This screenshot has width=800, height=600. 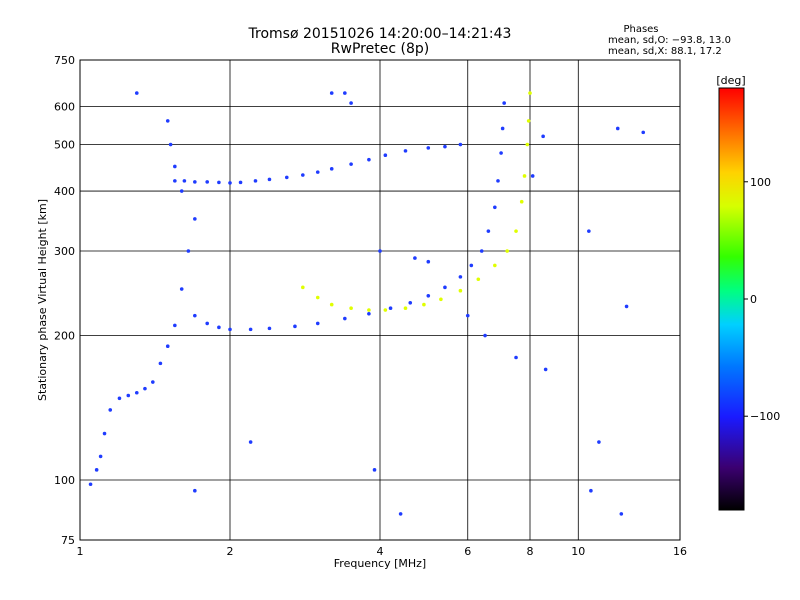 I want to click on colorbar-tick-label: 100, so click(x=760, y=182).